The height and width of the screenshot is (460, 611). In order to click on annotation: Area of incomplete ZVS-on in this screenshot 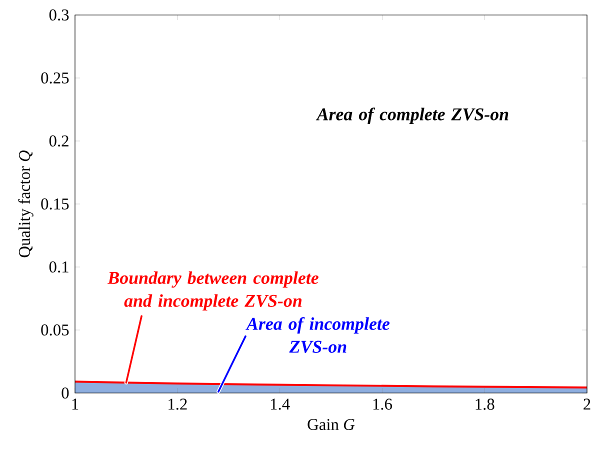, I will do `click(318, 335)`.